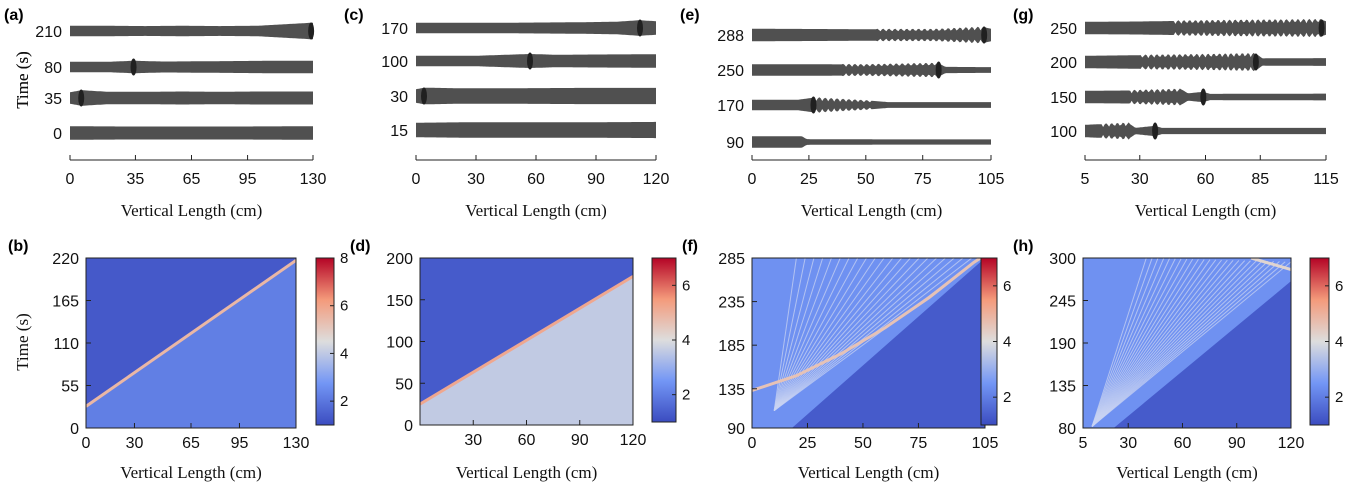 This screenshot has width=1353, height=487. I want to click on y-tick-label: 235, so click(731, 303).